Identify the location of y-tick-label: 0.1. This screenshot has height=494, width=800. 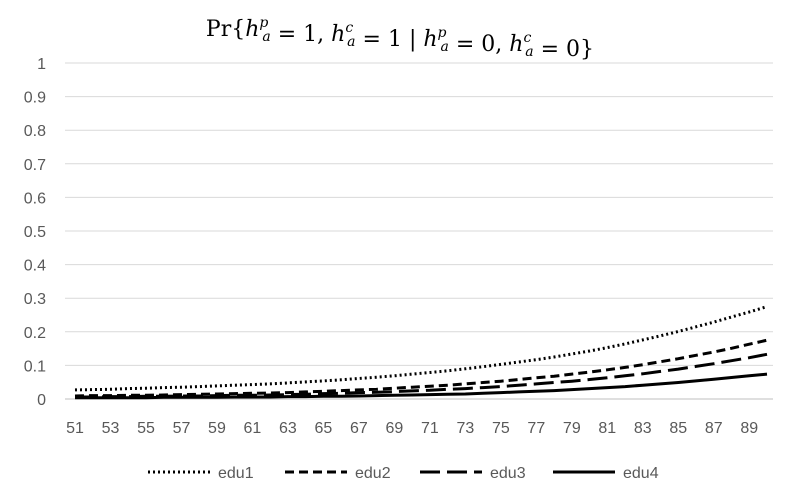
(35, 366).